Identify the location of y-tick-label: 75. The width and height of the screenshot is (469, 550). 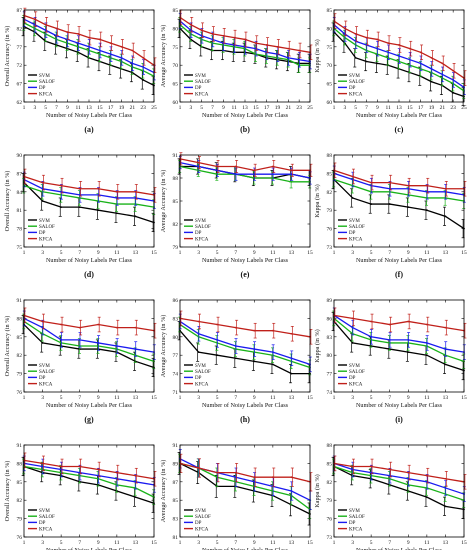
(20, 248).